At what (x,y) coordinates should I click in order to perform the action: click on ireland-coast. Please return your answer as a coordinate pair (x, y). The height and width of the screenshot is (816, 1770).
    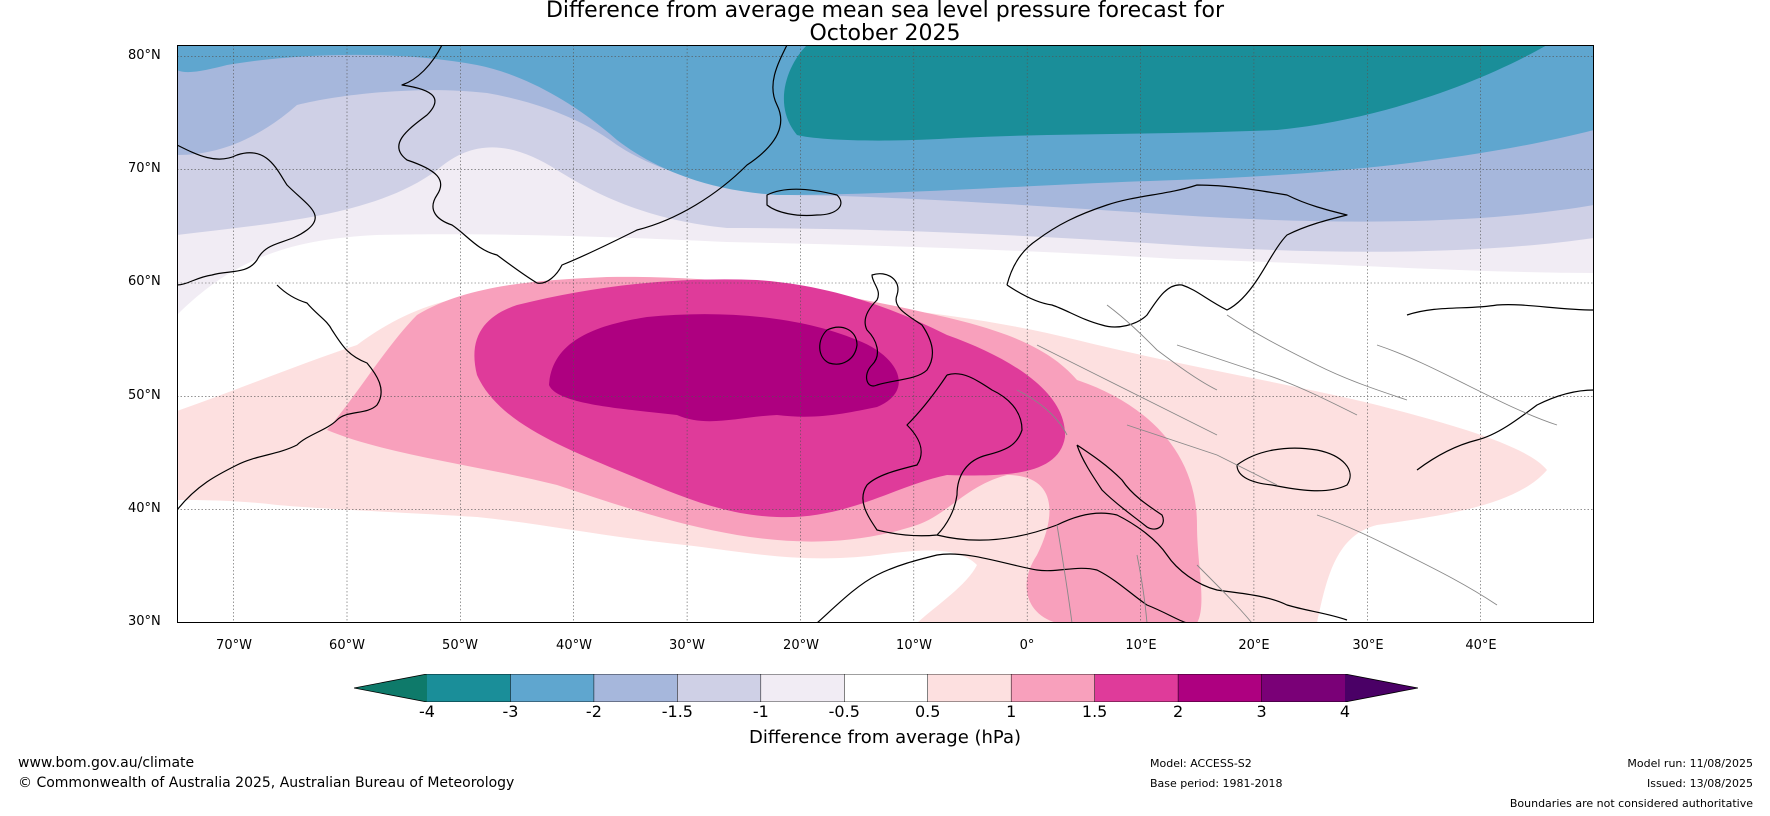
    Looking at the image, I should click on (838, 345).